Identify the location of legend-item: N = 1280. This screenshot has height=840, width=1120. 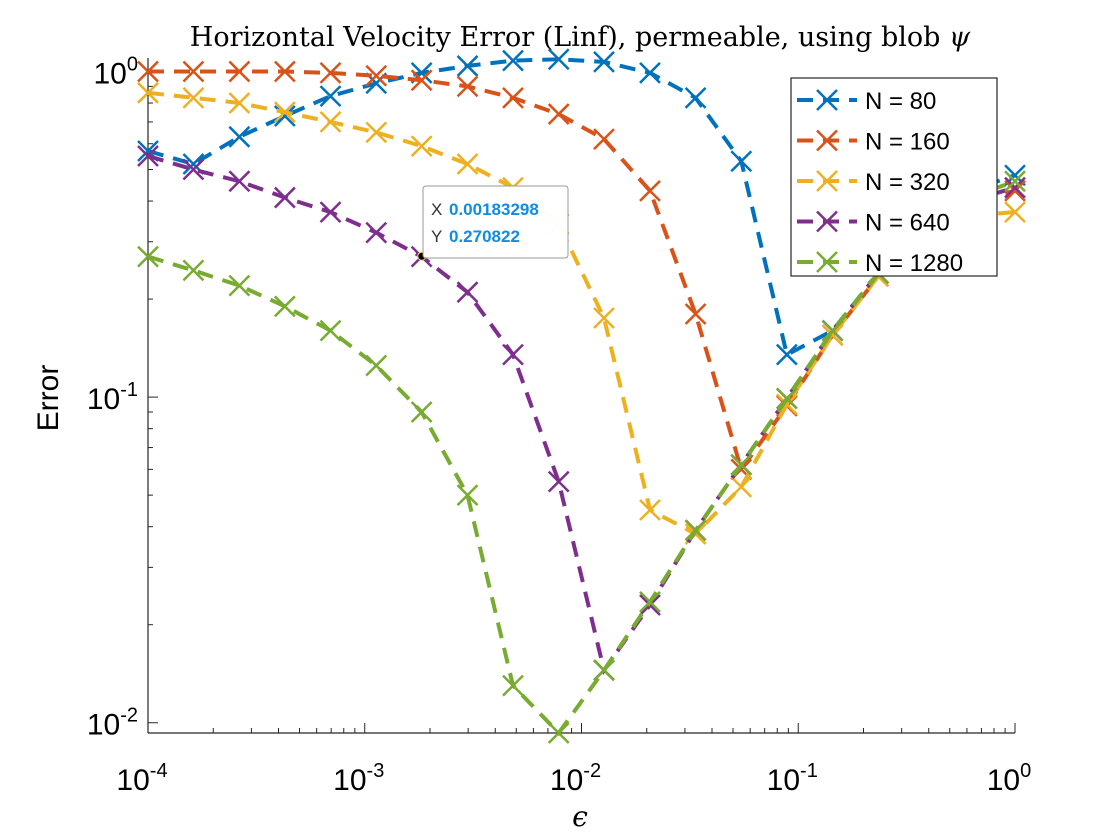
(880, 263).